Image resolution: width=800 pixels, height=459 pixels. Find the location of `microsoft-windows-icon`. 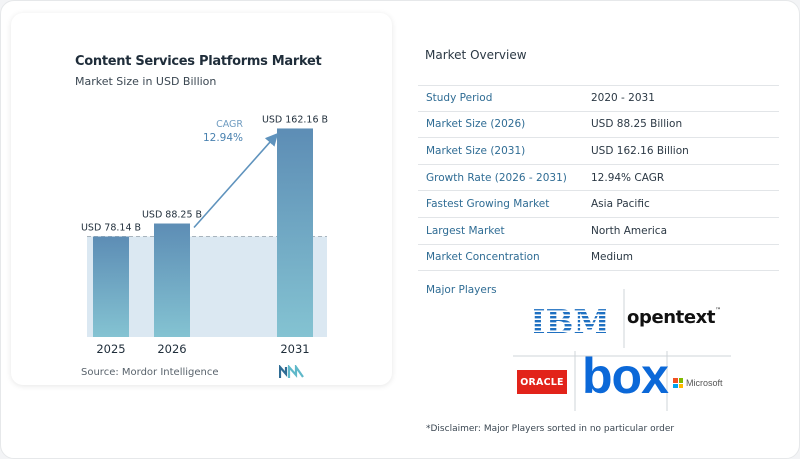

microsoft-windows-icon is located at coordinates (678, 383).